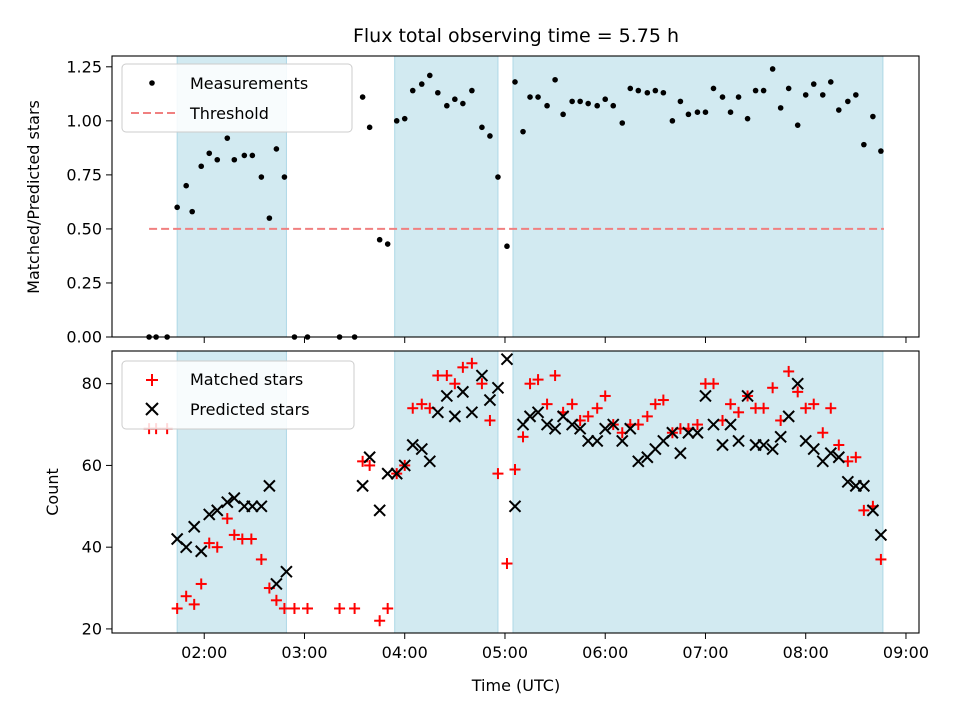 The image size is (960, 720). Describe the element at coordinates (92, 628) in the screenshot. I see `bottom-y-tick-label-0: 20` at that location.